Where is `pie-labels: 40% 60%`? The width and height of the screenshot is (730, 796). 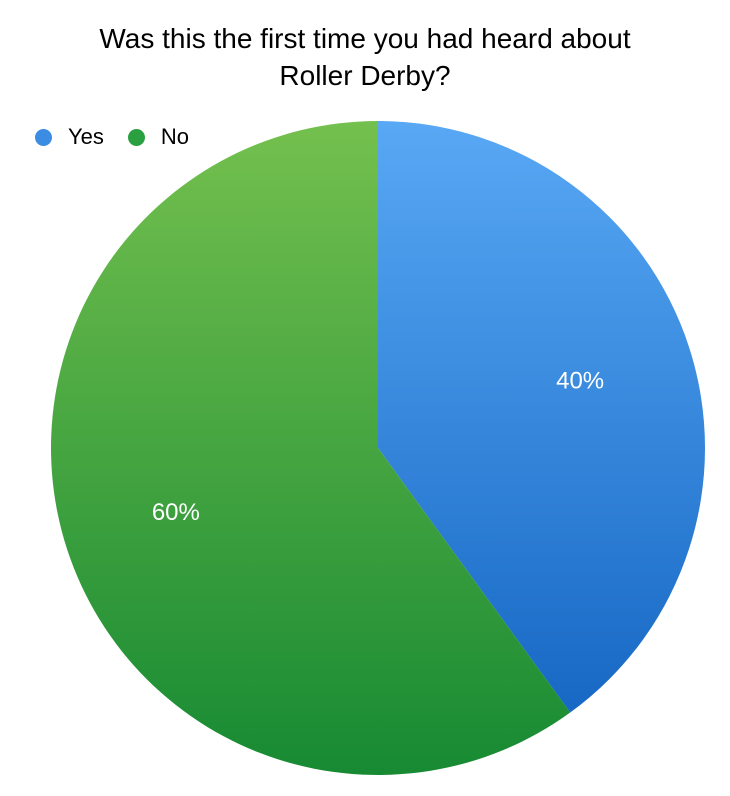 pie-labels: 40% 60% is located at coordinates (378, 447).